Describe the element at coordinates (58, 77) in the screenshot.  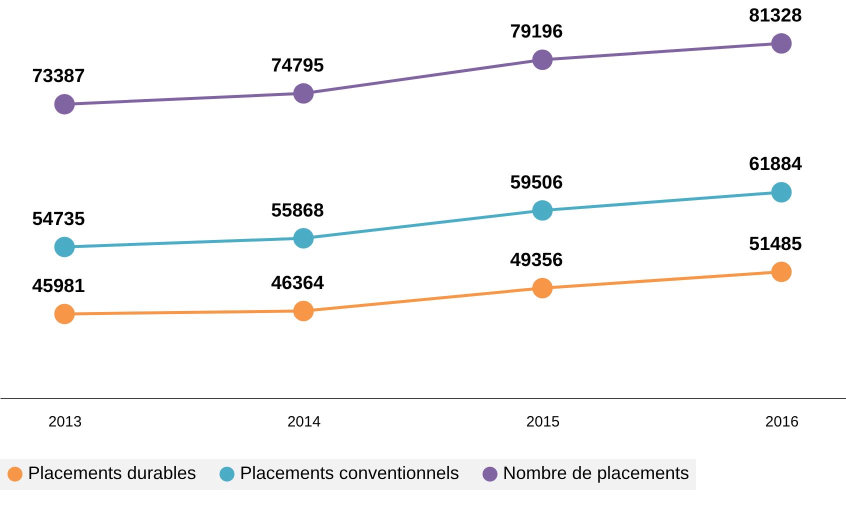
I see `data-label: 73387` at that location.